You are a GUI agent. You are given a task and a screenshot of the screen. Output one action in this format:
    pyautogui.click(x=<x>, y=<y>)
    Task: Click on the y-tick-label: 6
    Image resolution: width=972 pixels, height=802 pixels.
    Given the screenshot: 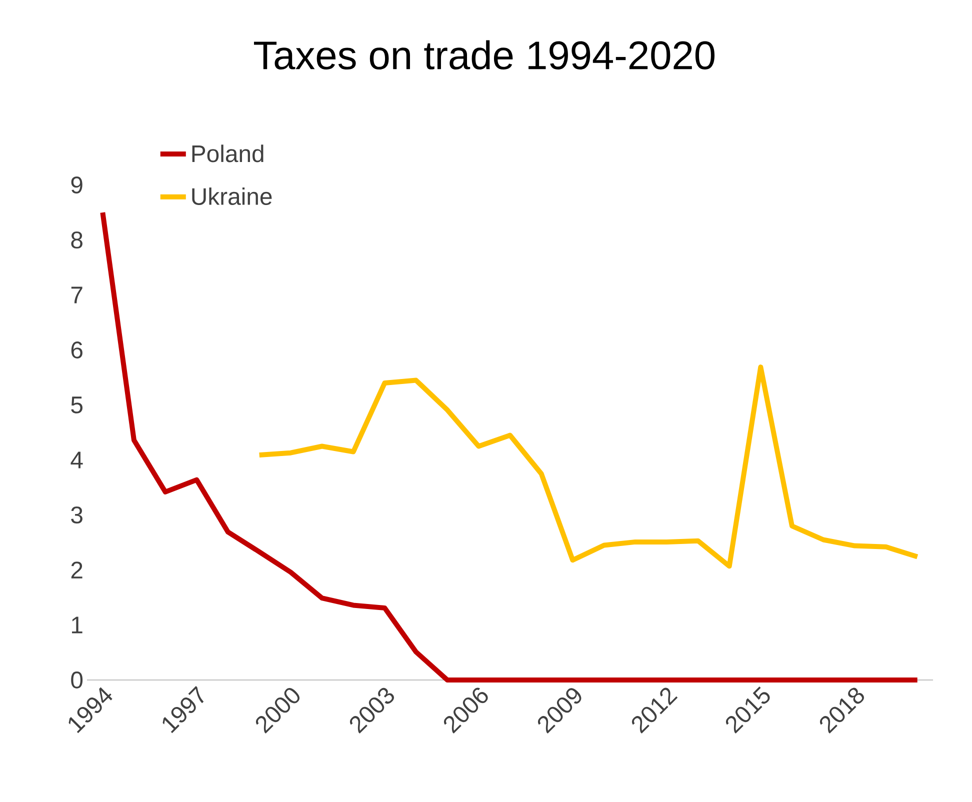 What is the action you would take?
    pyautogui.click(x=76, y=350)
    